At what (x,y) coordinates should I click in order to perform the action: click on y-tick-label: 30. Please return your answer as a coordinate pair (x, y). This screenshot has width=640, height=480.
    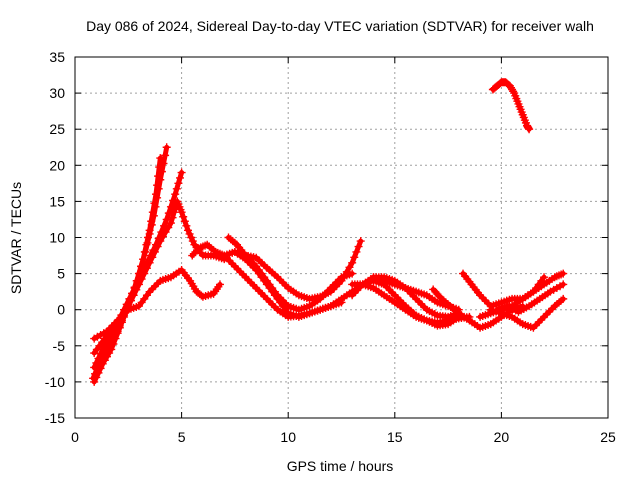
    Looking at the image, I should click on (57, 93).